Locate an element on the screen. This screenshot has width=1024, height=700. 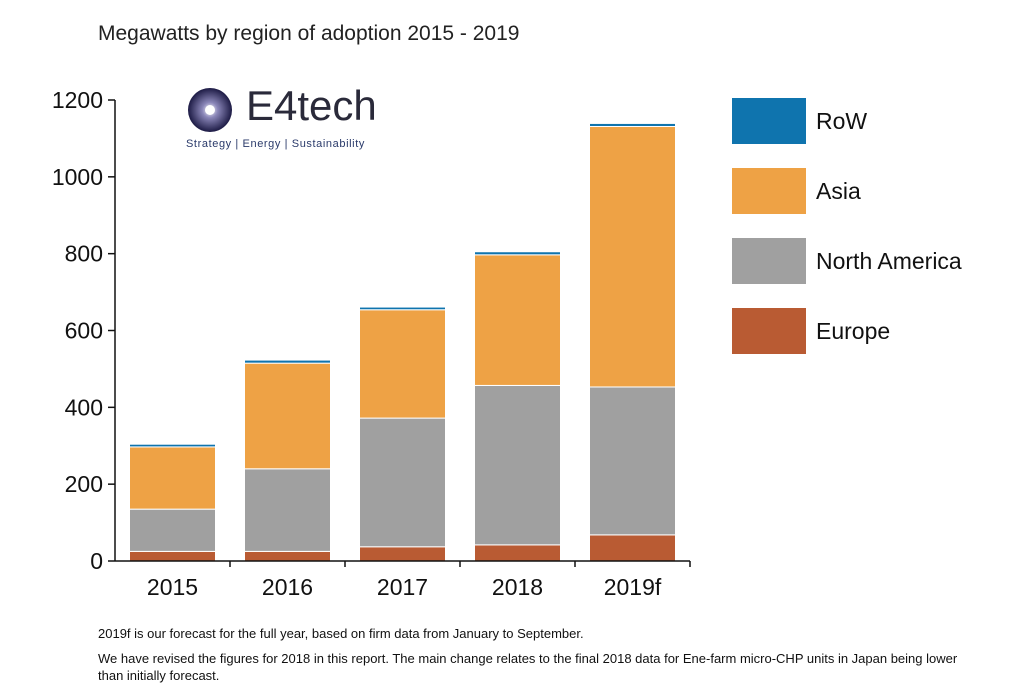
y-tick-label: 600 is located at coordinates (84, 331).